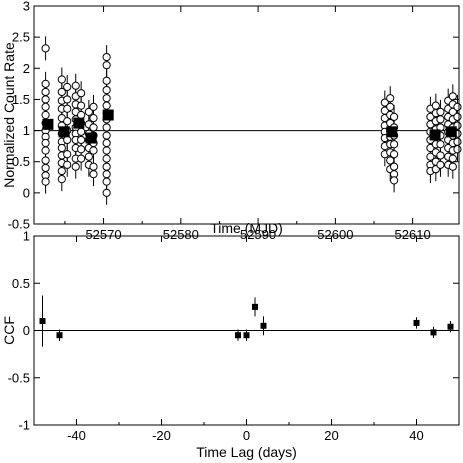  I want to click on x-tick-label: -20, so click(161, 435).